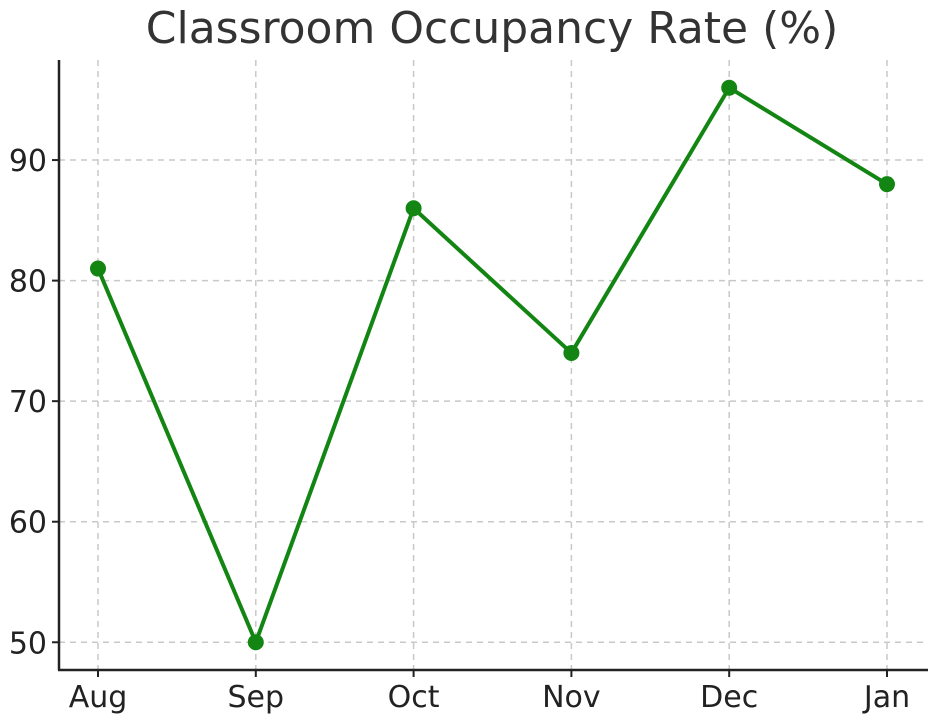 This screenshot has width=946, height=720. I want to click on y-tick-label: 90, so click(28, 161).